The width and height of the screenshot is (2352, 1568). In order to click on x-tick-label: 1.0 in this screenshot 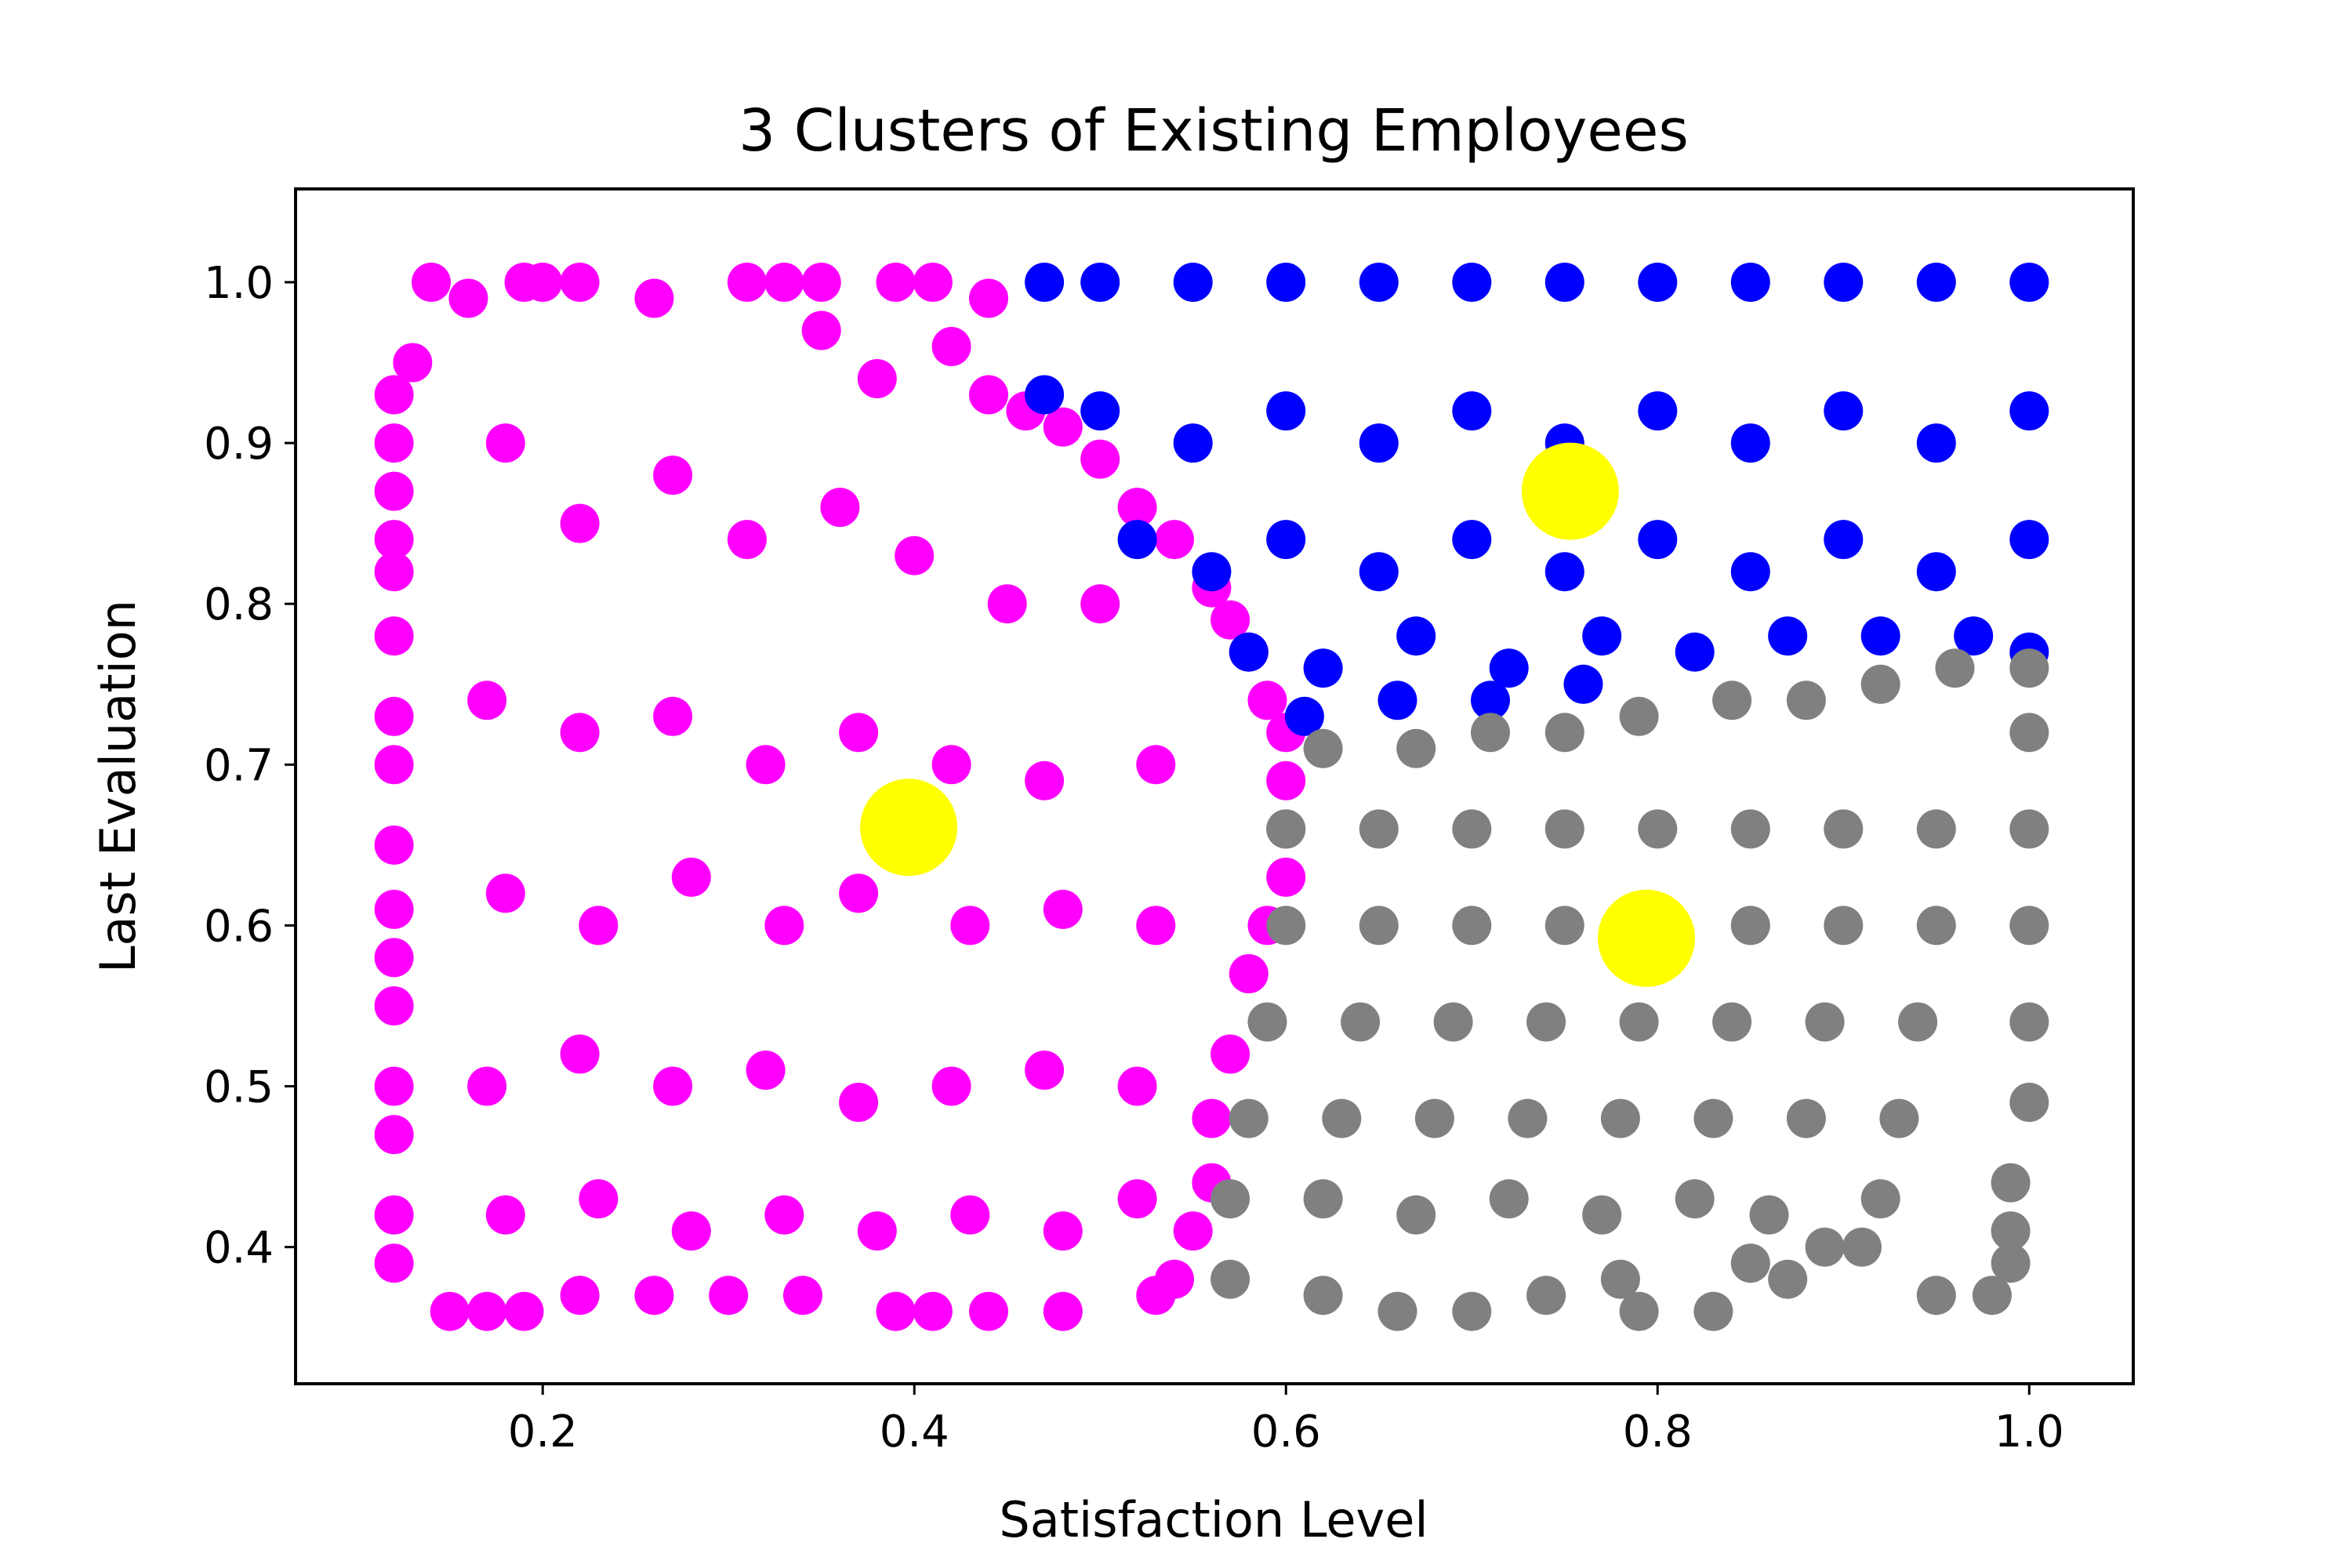, I will do `click(2029, 1431)`.